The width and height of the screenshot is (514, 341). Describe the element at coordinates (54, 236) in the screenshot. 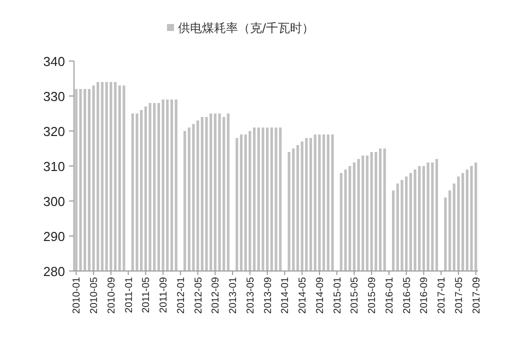

I see `y-tick-label: 290` at that location.